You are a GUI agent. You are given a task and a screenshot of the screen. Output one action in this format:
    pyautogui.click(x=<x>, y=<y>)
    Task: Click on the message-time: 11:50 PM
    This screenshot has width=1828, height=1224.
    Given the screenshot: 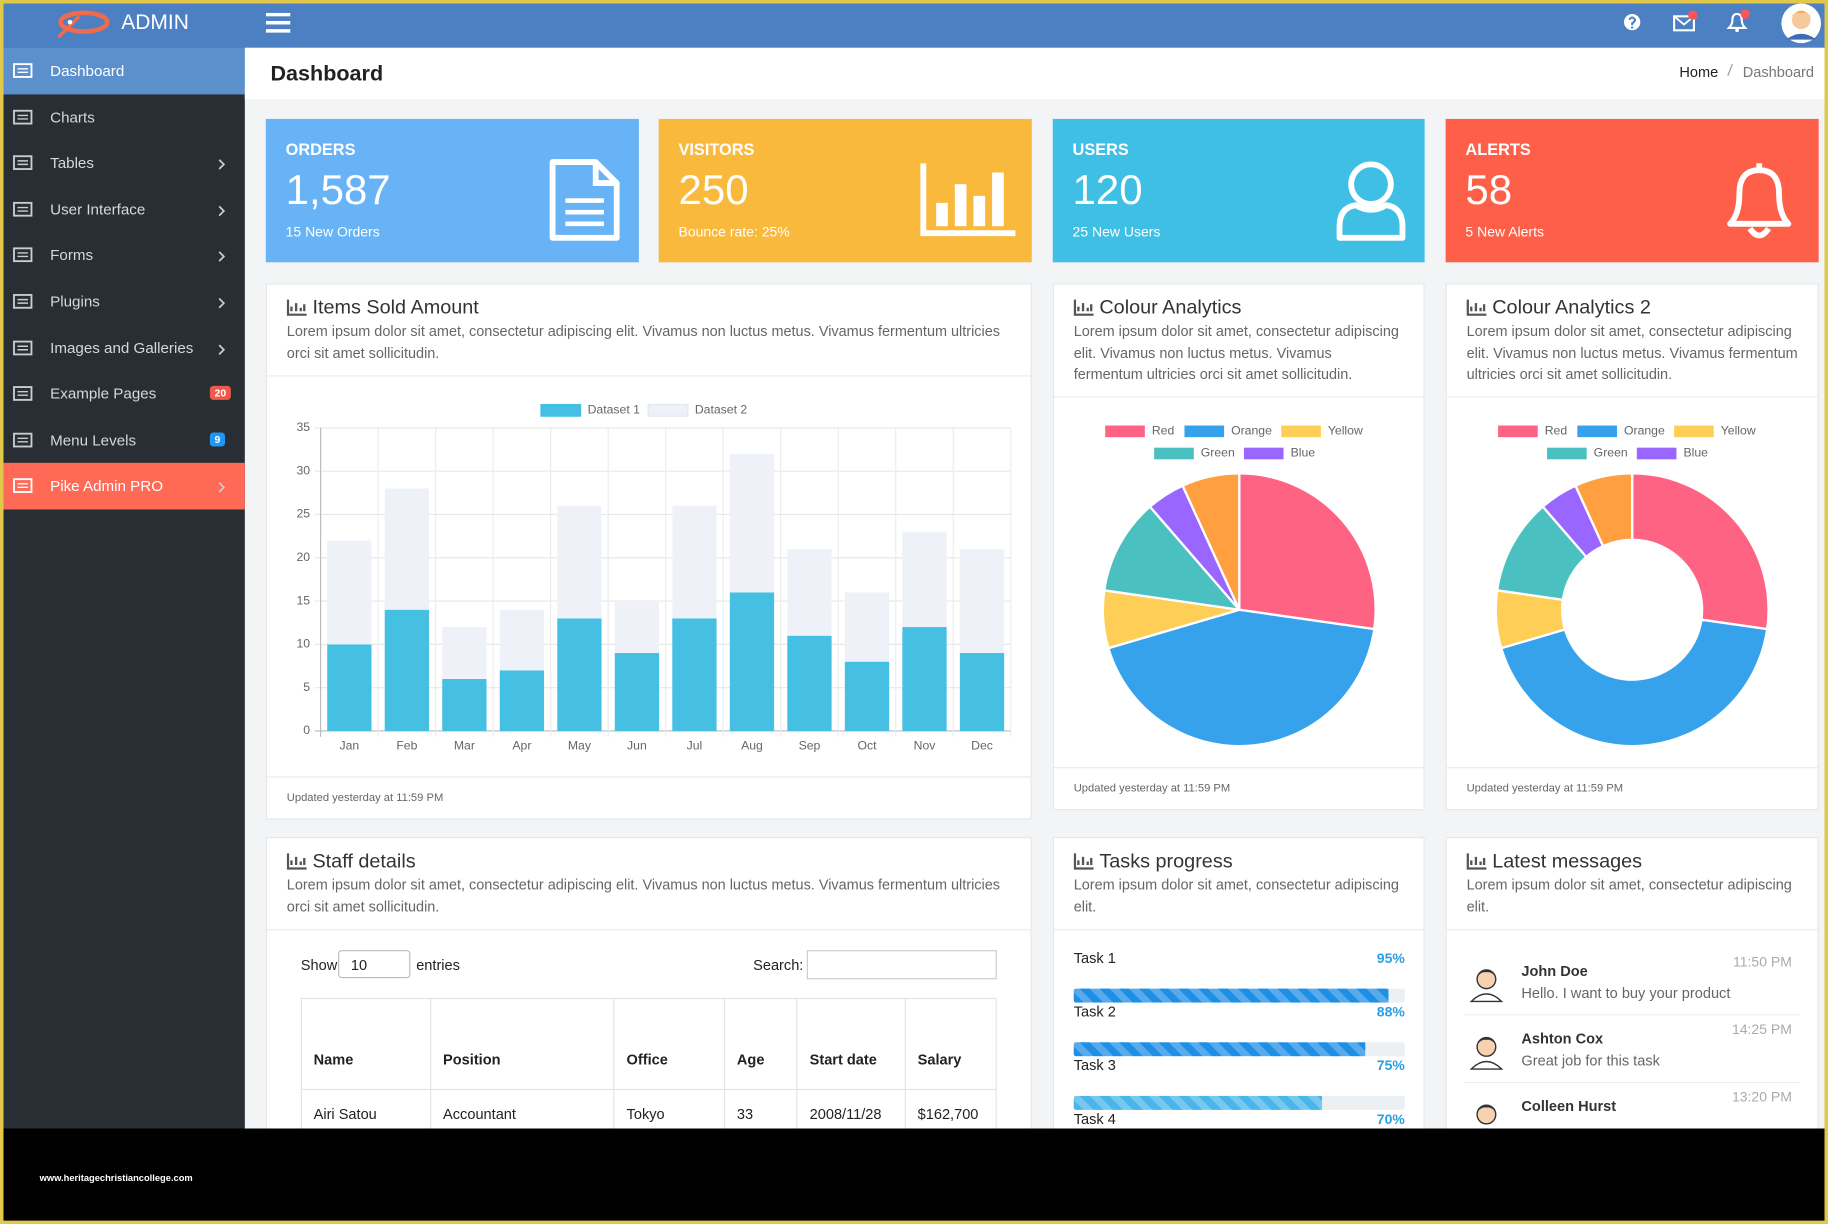 What is the action you would take?
    pyautogui.click(x=1762, y=961)
    